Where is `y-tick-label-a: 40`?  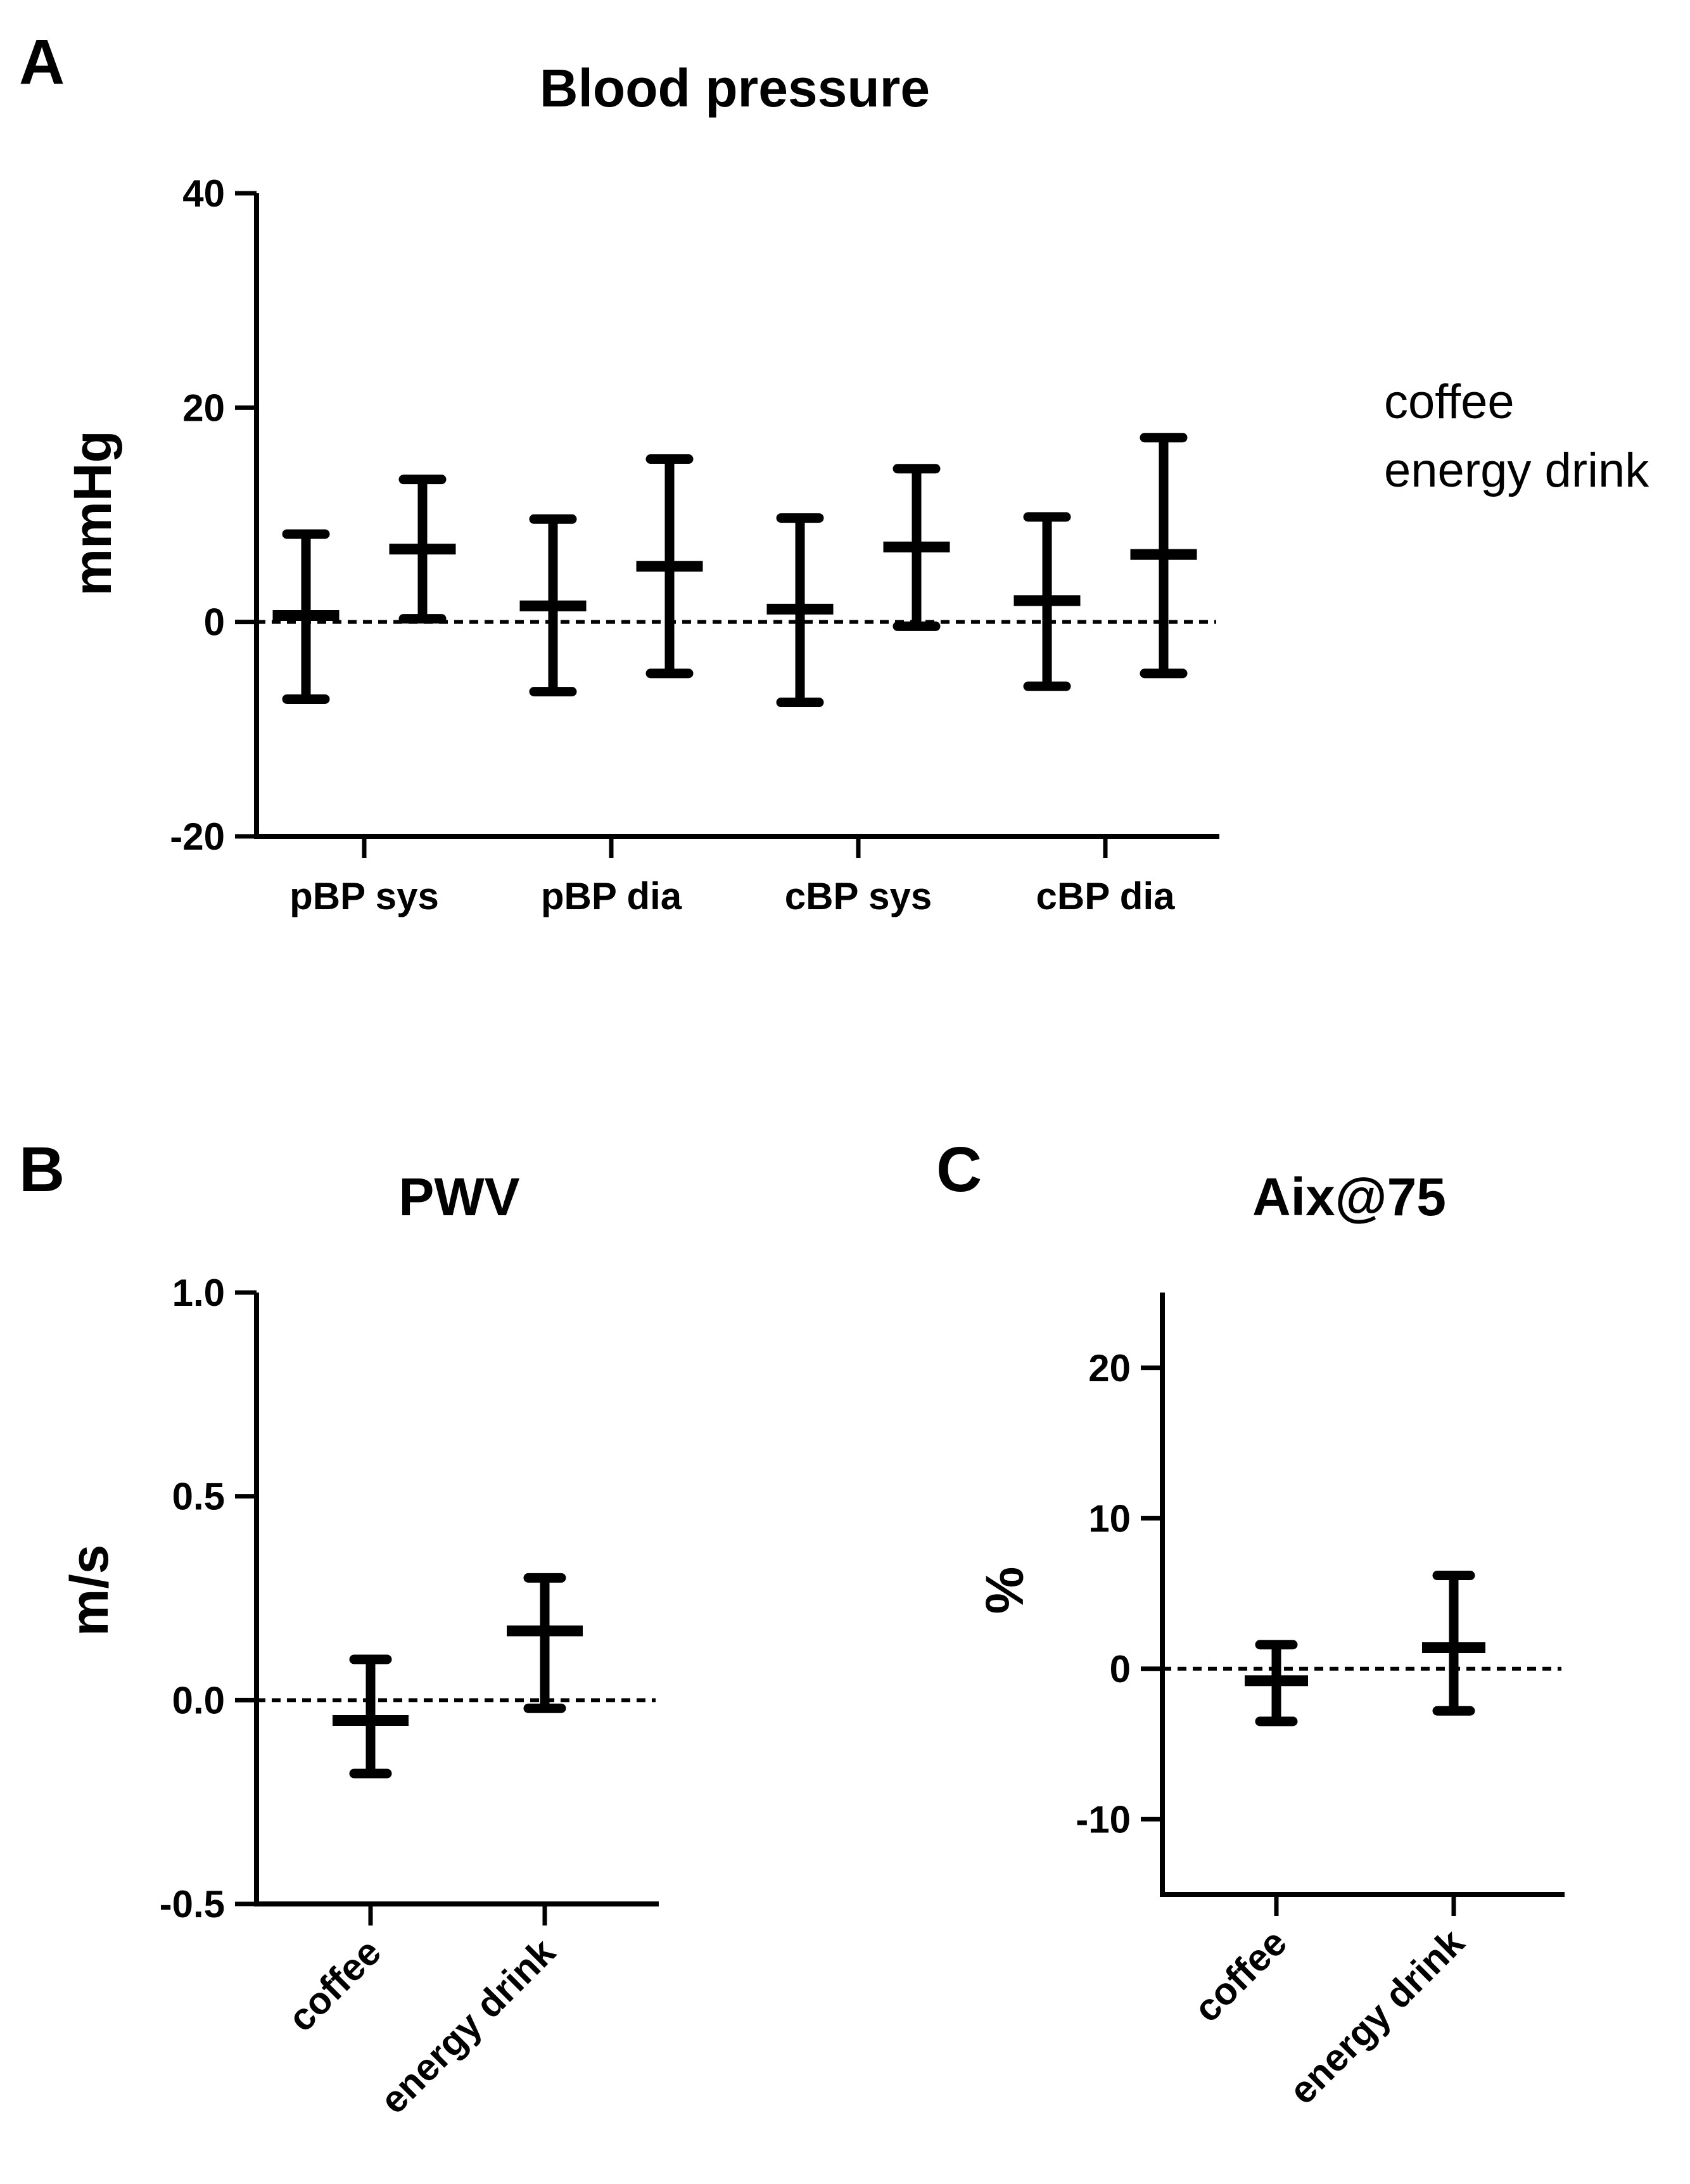 y-tick-label-a: 40 is located at coordinates (203, 193).